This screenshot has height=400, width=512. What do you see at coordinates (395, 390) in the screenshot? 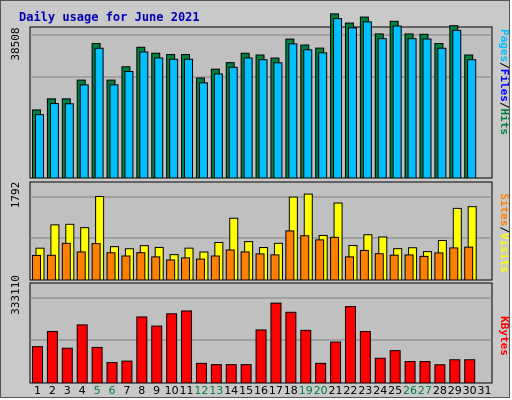
I see `x-tick-label-25: 25` at bounding box center [395, 390].